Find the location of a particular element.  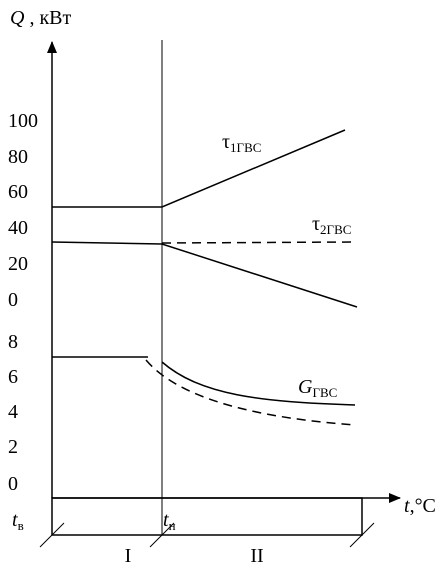

zone-label: II is located at coordinates (256, 555).